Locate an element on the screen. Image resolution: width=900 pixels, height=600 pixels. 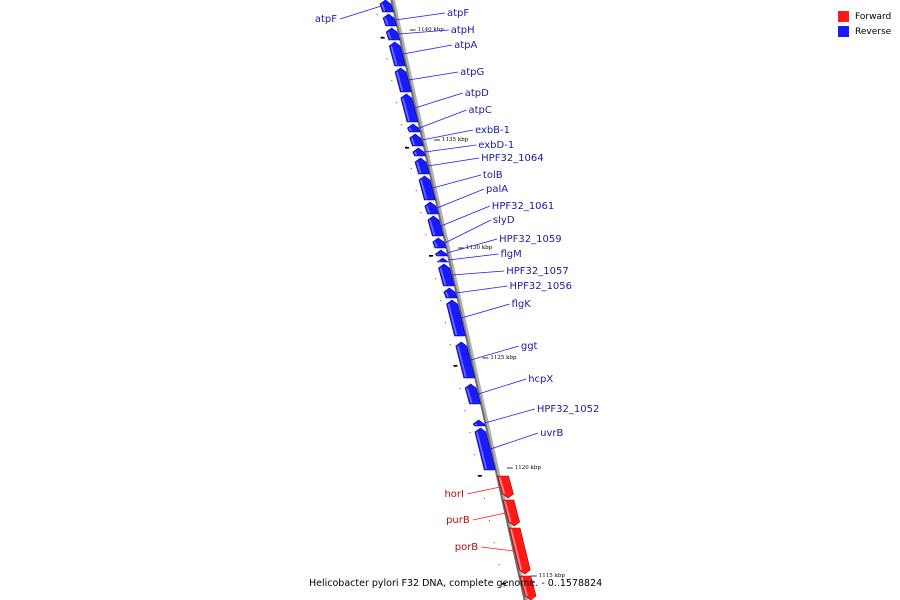
gene-label: uvrB is located at coordinates (551, 433).